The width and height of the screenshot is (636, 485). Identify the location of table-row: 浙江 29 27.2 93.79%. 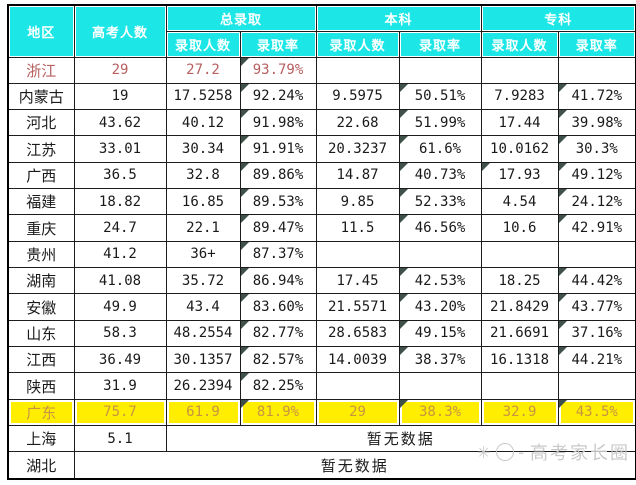
(321, 70).